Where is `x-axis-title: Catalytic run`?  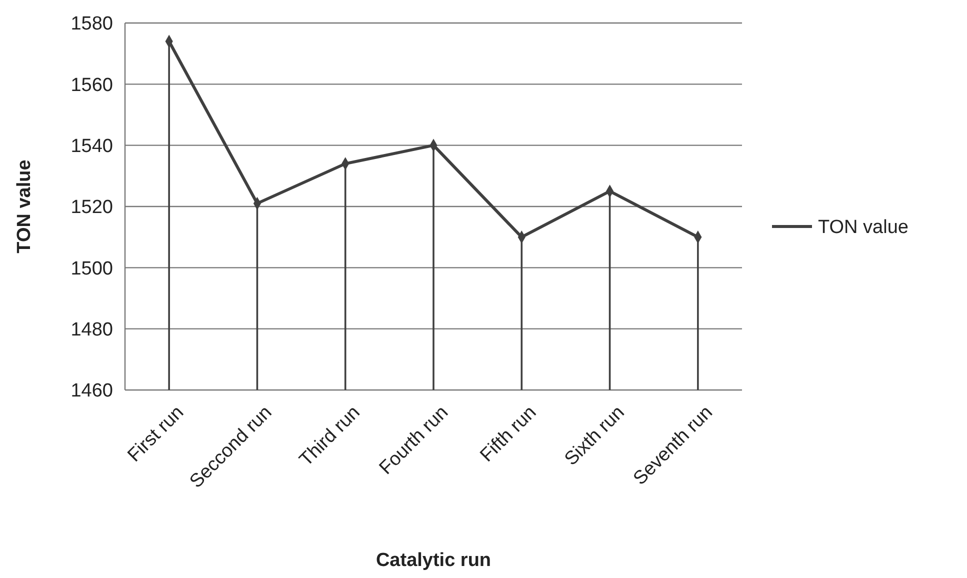
x-axis-title: Catalytic run is located at coordinates (434, 560).